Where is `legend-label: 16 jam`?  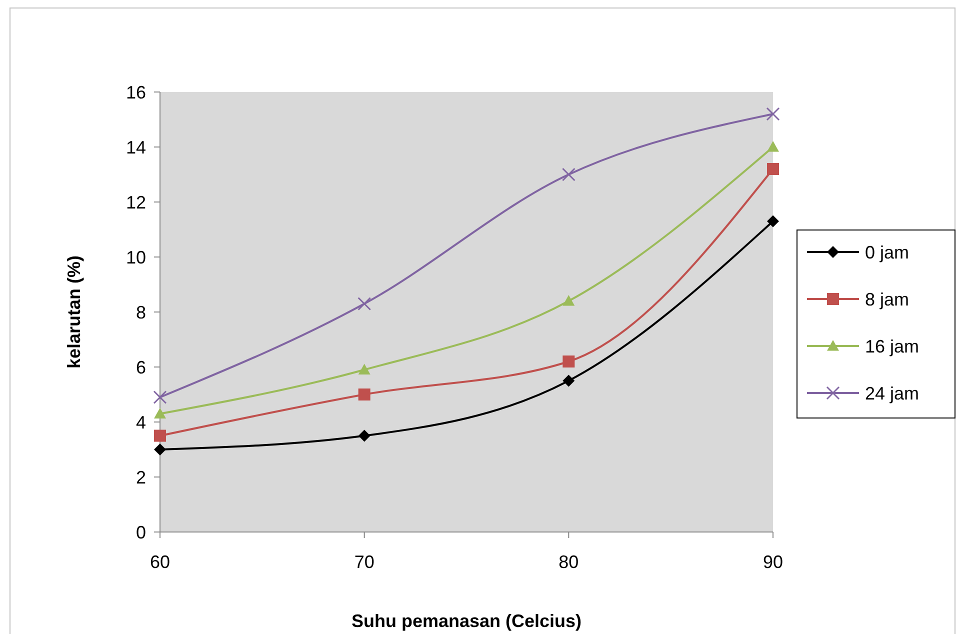
legend-label: 16 jam is located at coordinates (892, 346).